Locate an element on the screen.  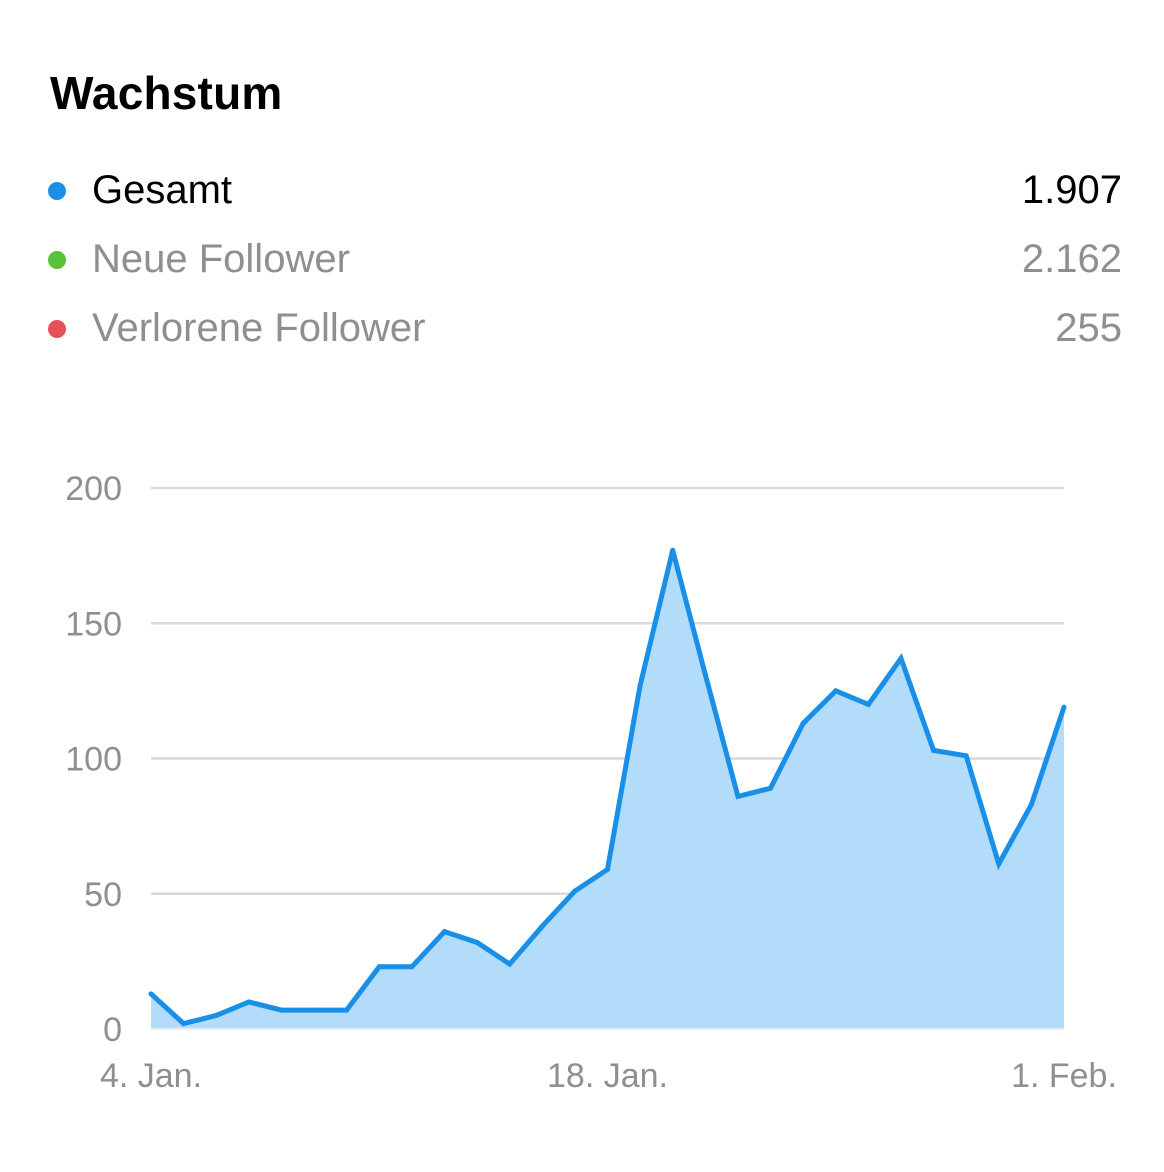
legend-item-gesamt: Gesamt 1.907 is located at coordinates (584, 190).